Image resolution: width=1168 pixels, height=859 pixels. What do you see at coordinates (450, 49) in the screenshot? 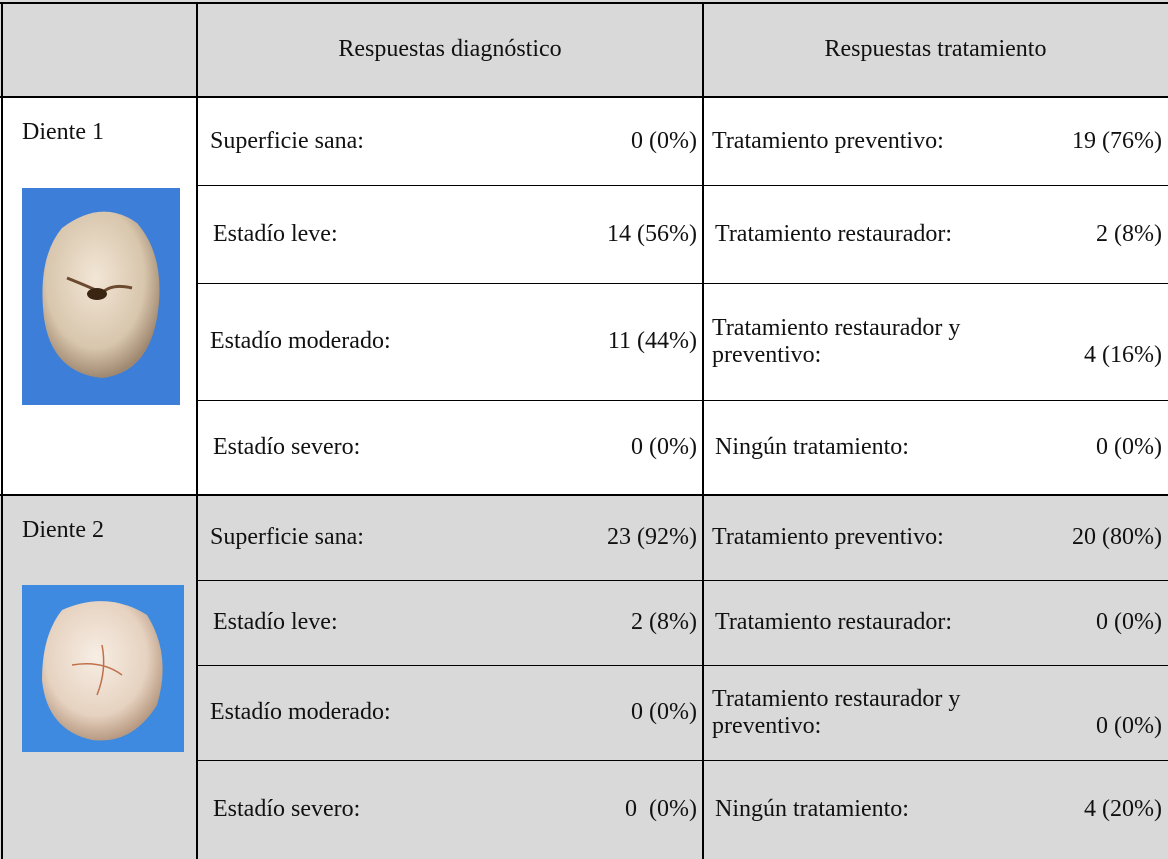
I see `header-cell: Respuestas diagnóstico` at bounding box center [450, 49].